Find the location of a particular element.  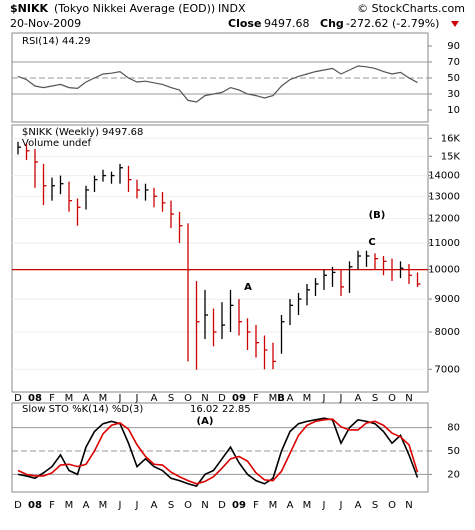

close-label: Close is located at coordinates (244, 23).